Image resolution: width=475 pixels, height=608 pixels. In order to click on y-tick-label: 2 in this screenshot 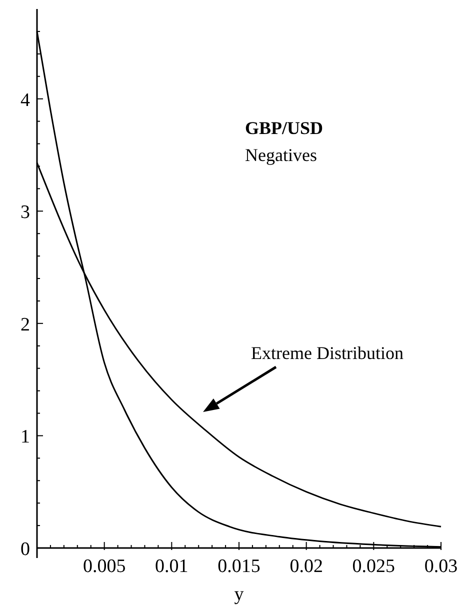, I will do `click(25, 325)`.